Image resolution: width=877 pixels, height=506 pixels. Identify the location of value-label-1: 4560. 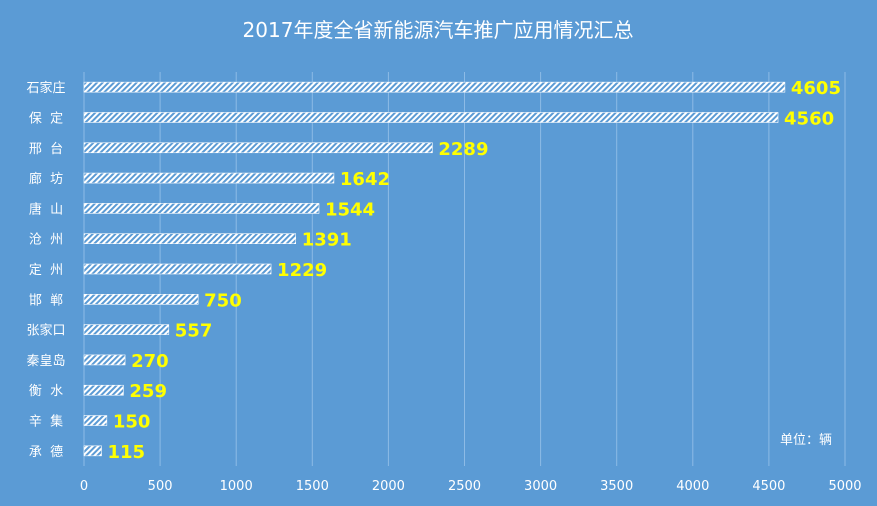
(809, 118).